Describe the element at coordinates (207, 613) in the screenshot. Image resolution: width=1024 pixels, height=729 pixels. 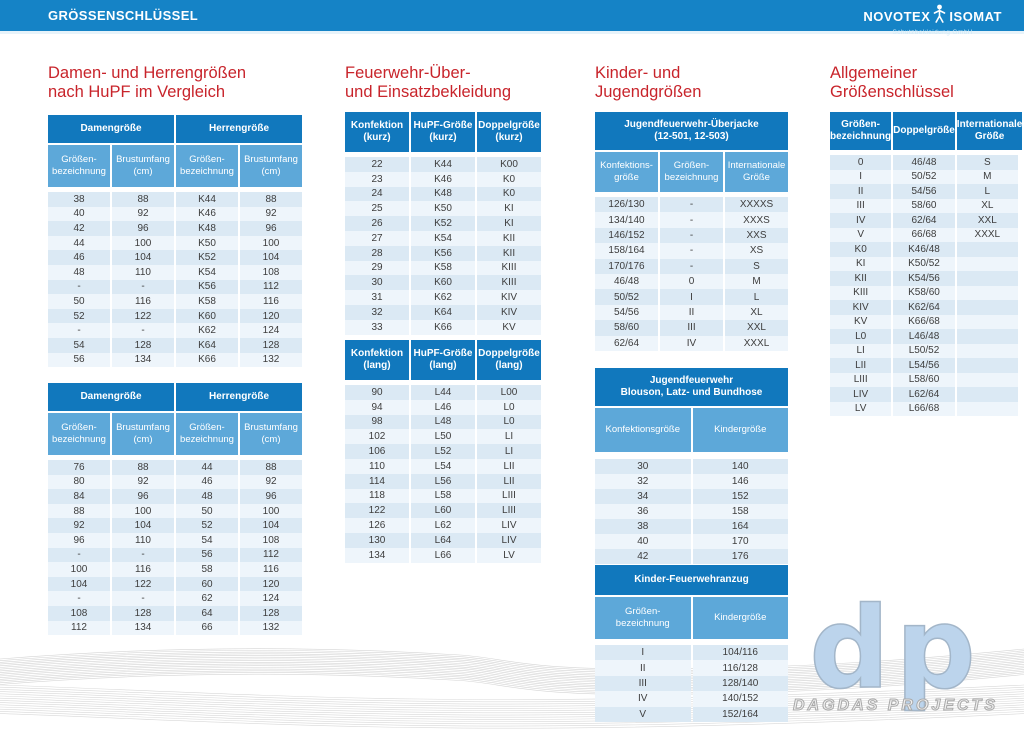
I see `table-cell: 64` at that location.